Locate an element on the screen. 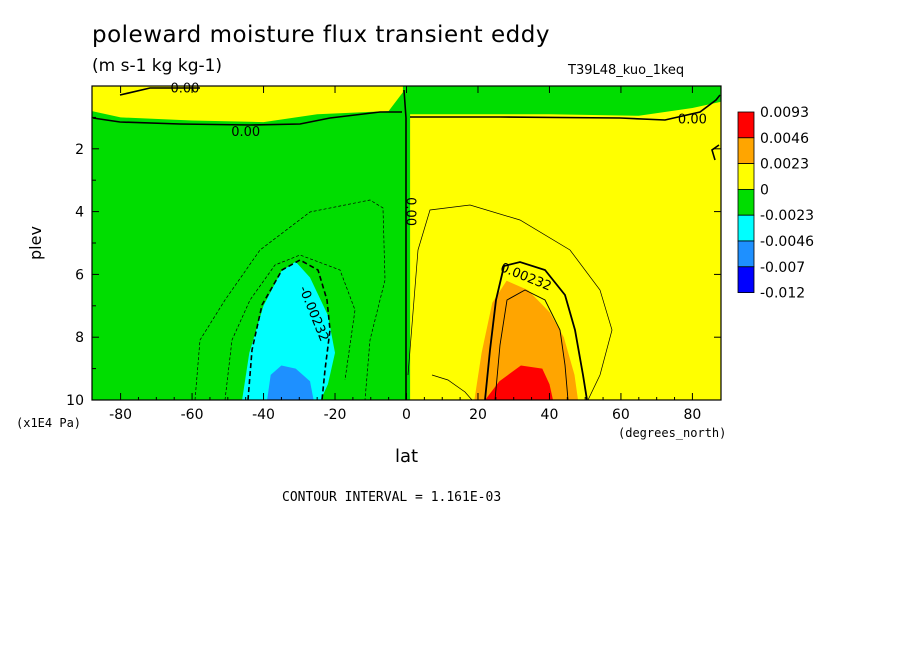 This screenshot has width=904, height=654. positive-contour-thin is located at coordinates (510, 302).